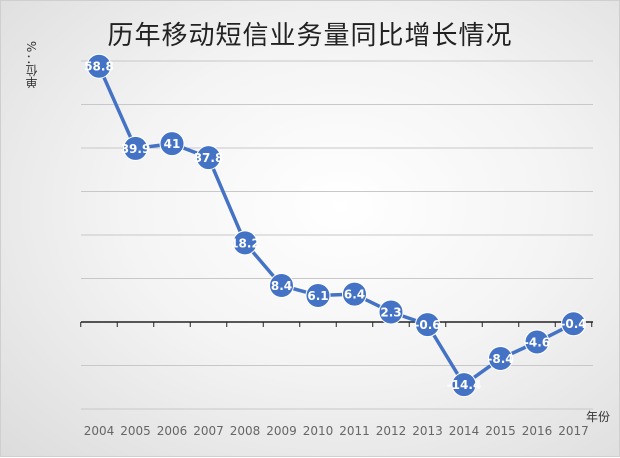 This screenshot has width=620, height=458. Describe the element at coordinates (464, 431) in the screenshot. I see `x-tick-label: 2014` at that location.